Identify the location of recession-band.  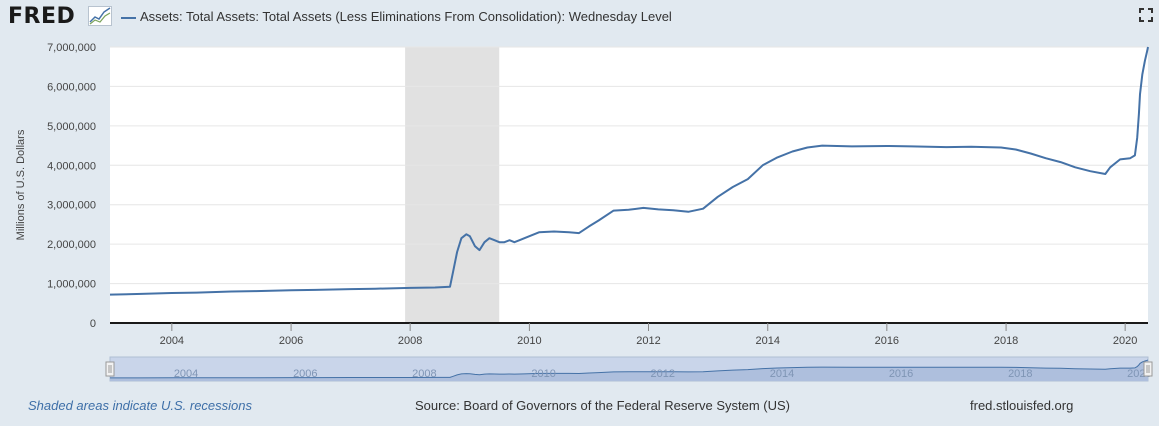
(452, 185).